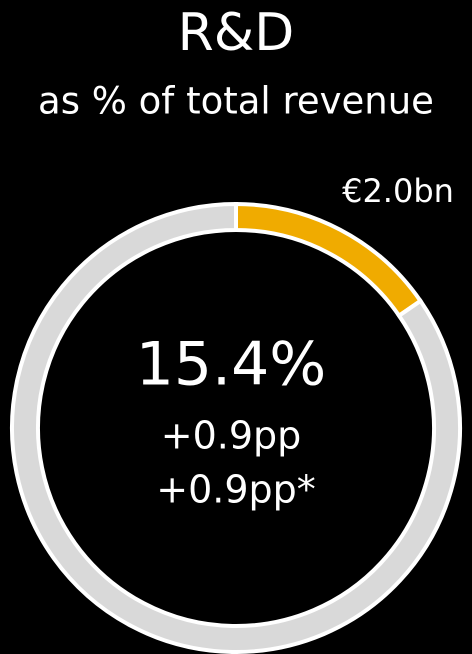  I want to click on segment-label: €2.0bn, so click(398, 191).